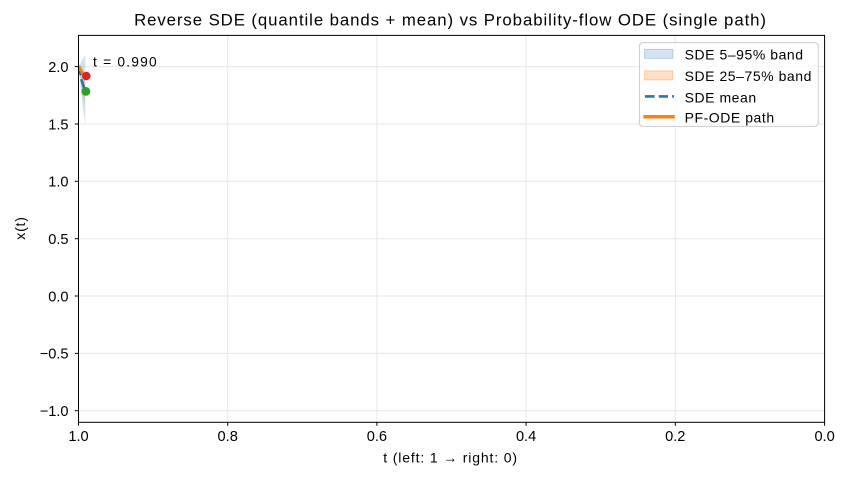  What do you see at coordinates (675, 437) in the screenshot?
I see `svg-text: 0.2` at bounding box center [675, 437].